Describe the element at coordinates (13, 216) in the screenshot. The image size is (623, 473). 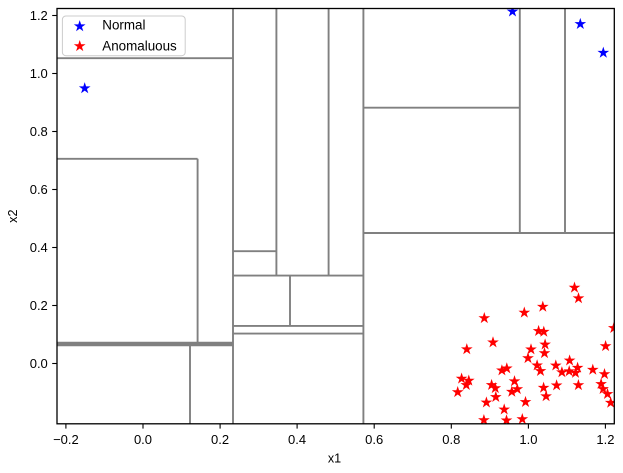
I see `svg-text: x2` at that location.